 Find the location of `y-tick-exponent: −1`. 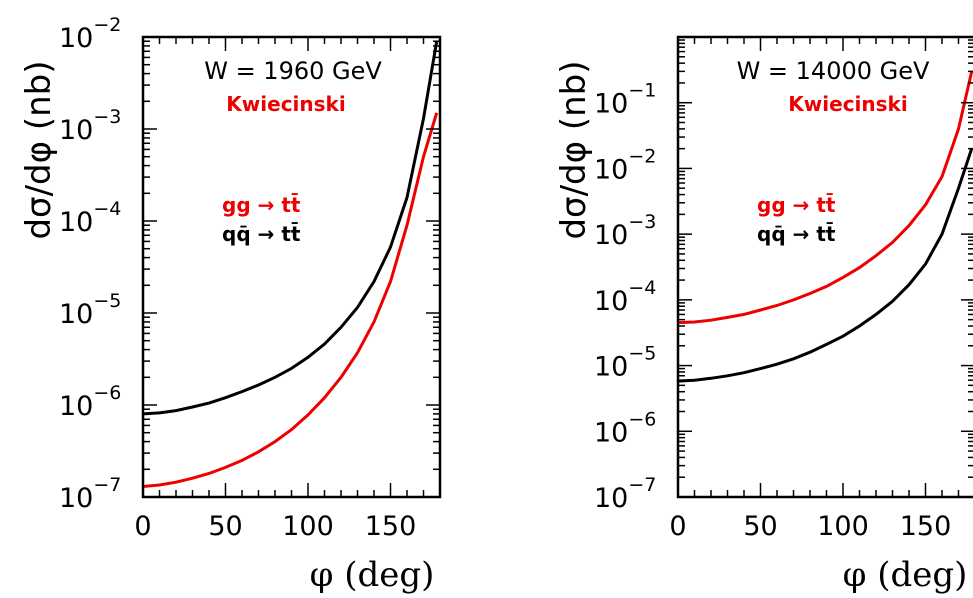

y-tick-exponent: −1 is located at coordinates (642, 91).